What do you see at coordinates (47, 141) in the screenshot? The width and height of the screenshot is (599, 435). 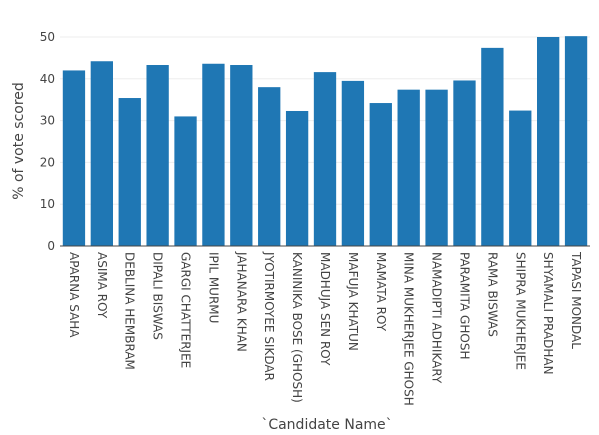 I see `y-tick-labels: 0 10 20 30 40 50` at bounding box center [47, 141].